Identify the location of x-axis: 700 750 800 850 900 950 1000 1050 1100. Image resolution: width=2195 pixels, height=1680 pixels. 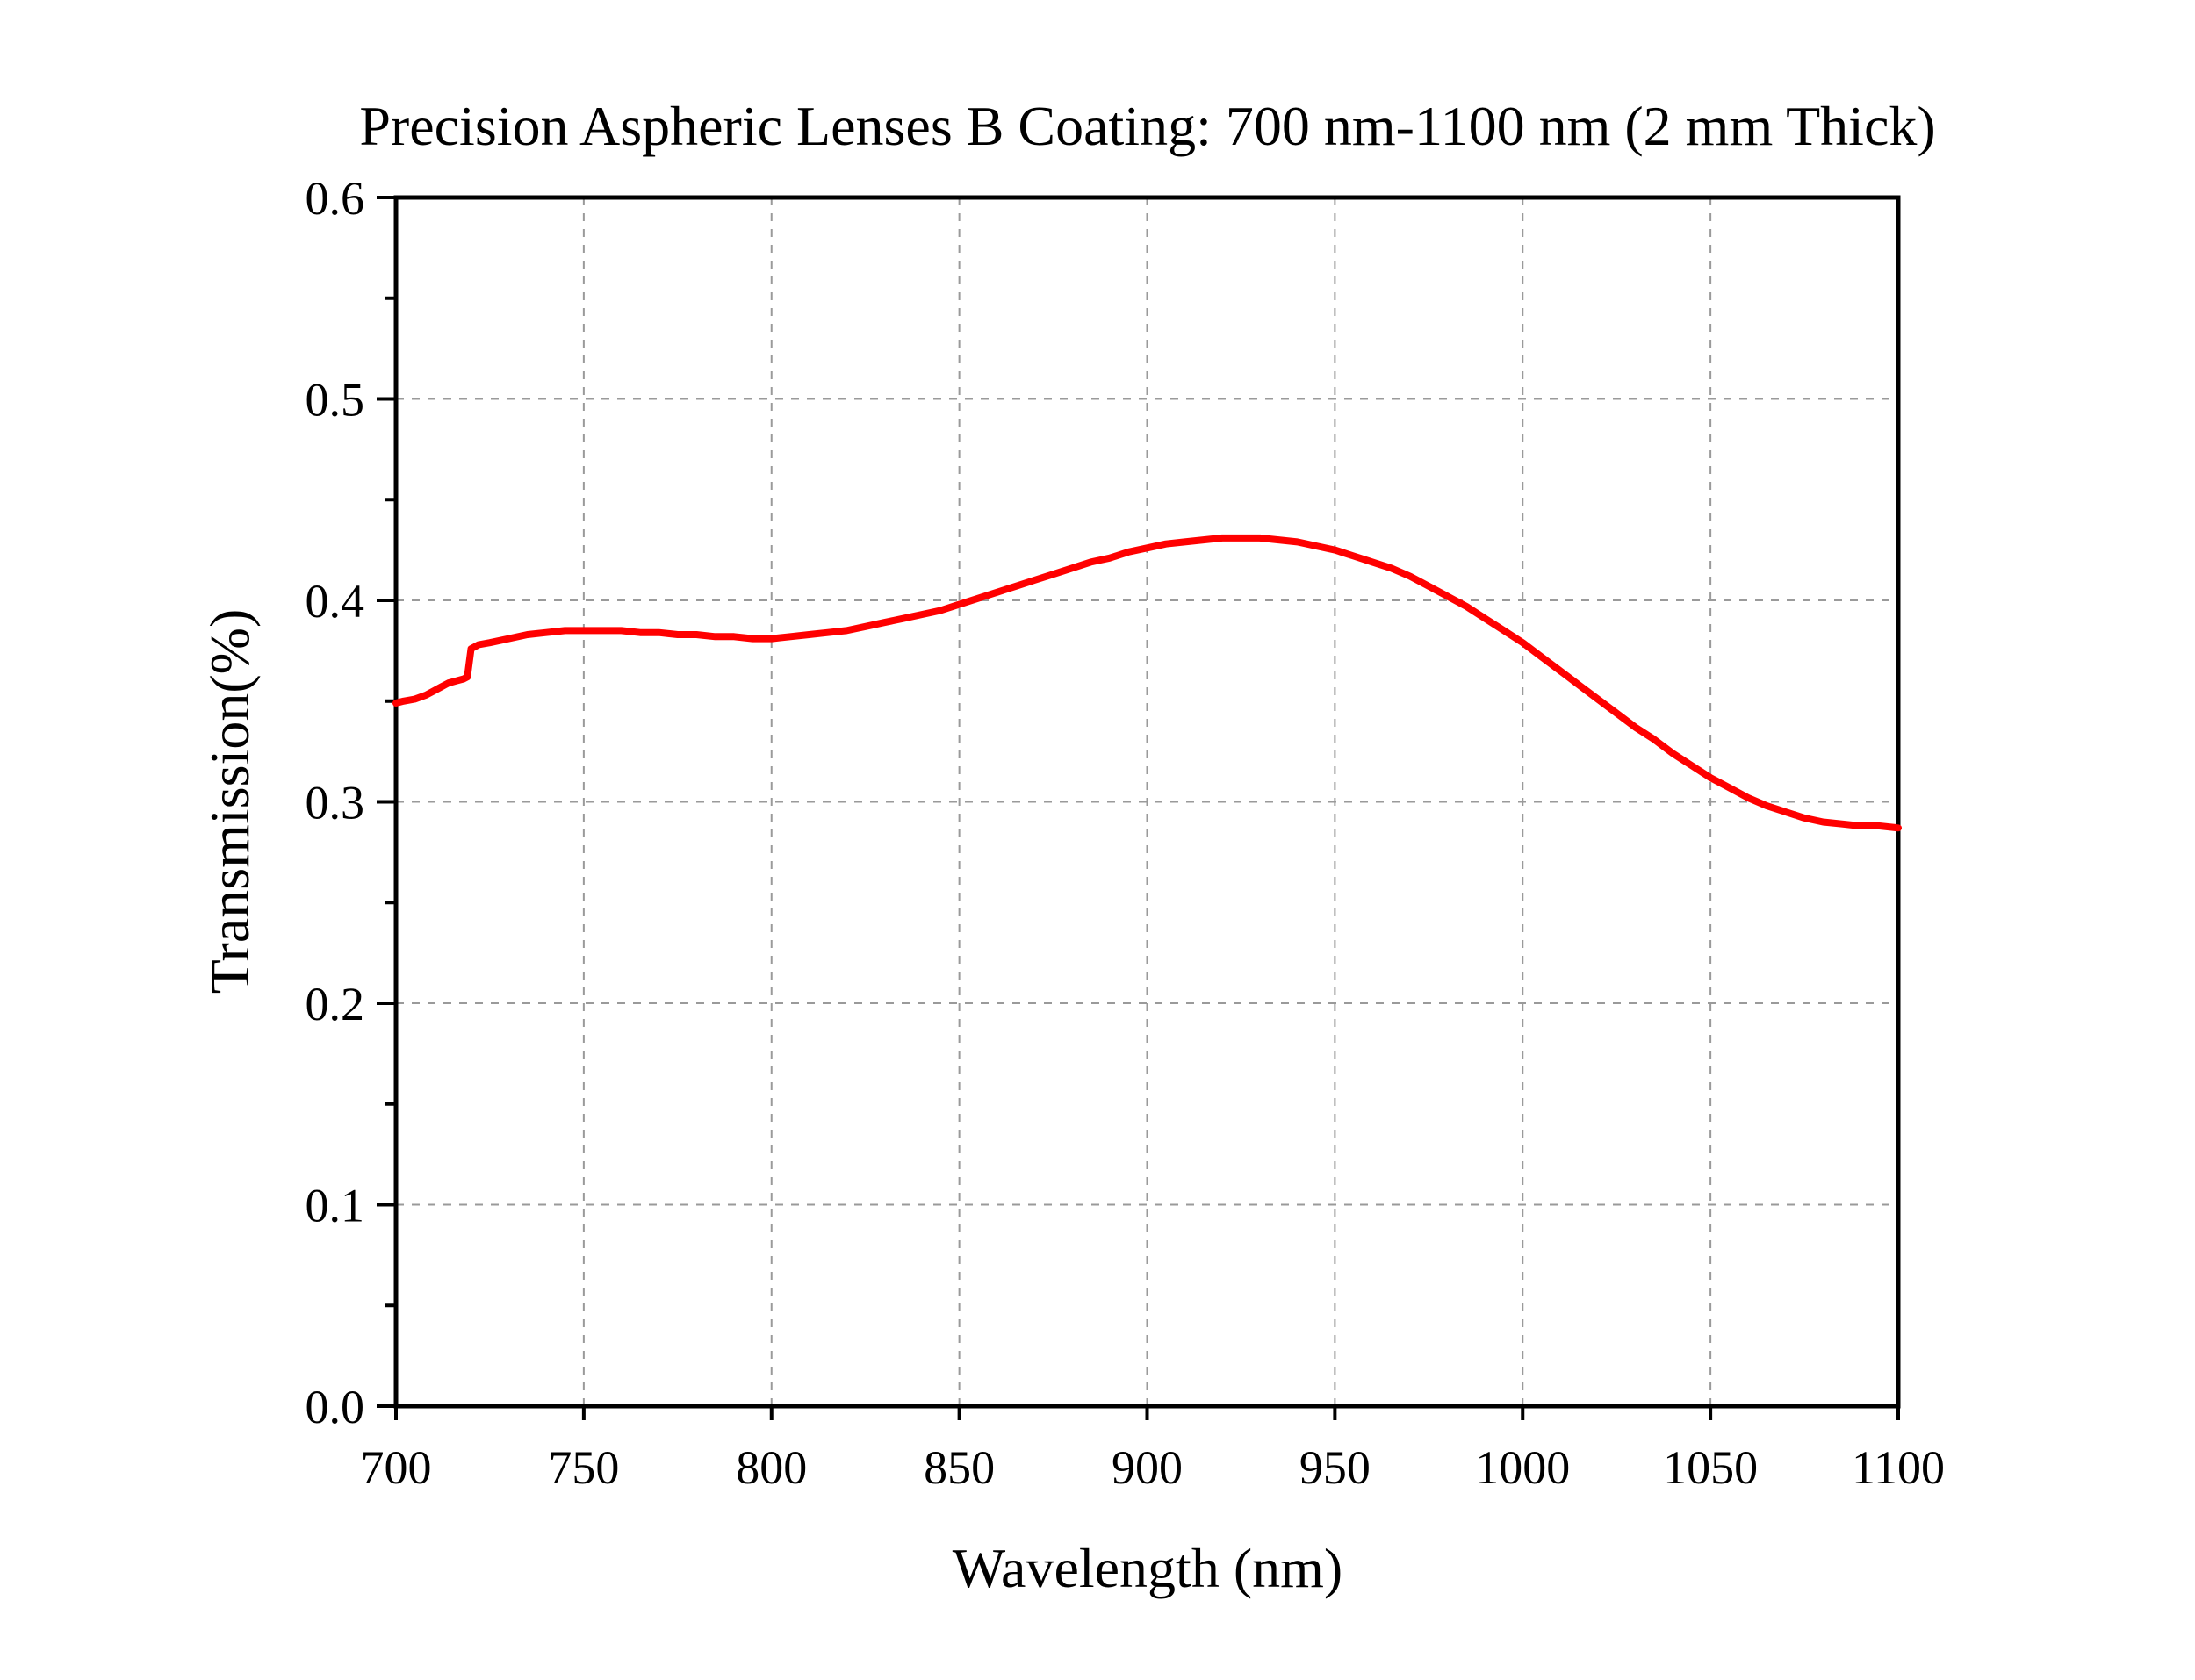
(1153, 1450).